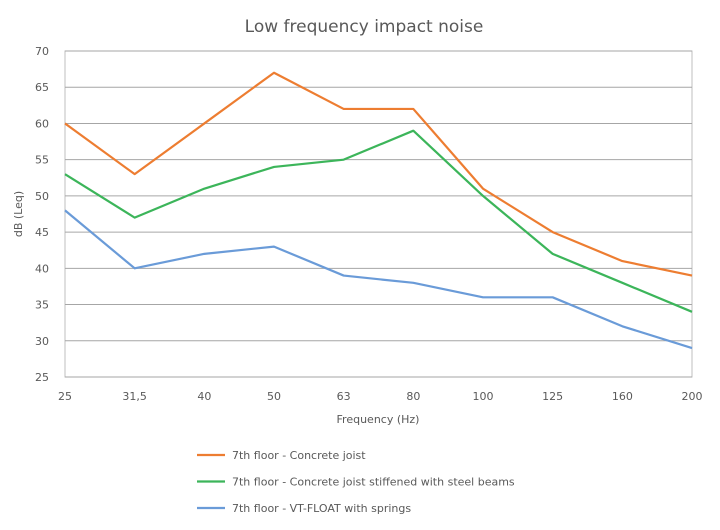  I want to click on x-axis-label: Frequency (Hz), so click(378, 419).